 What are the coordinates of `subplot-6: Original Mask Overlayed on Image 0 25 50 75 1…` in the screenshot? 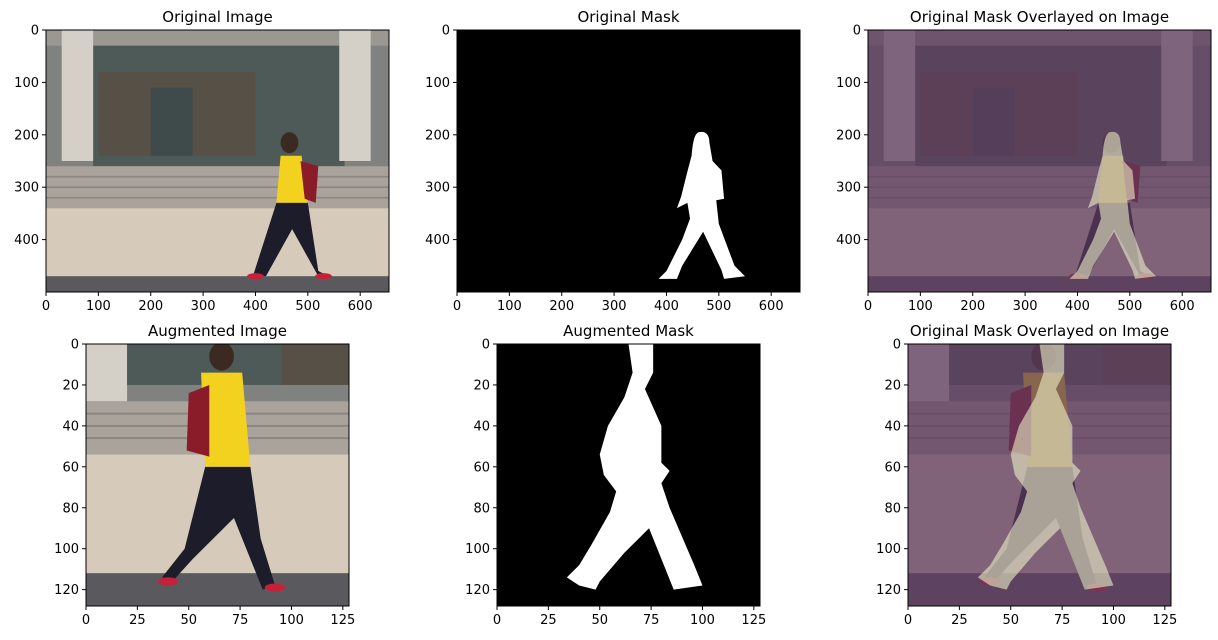 It's located at (1026, 475).